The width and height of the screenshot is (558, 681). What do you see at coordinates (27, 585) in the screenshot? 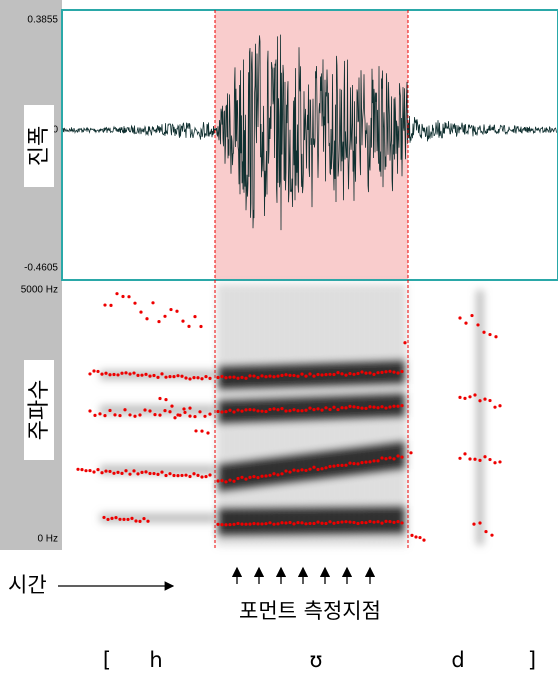
I see `time-label: 시간` at bounding box center [27, 585].